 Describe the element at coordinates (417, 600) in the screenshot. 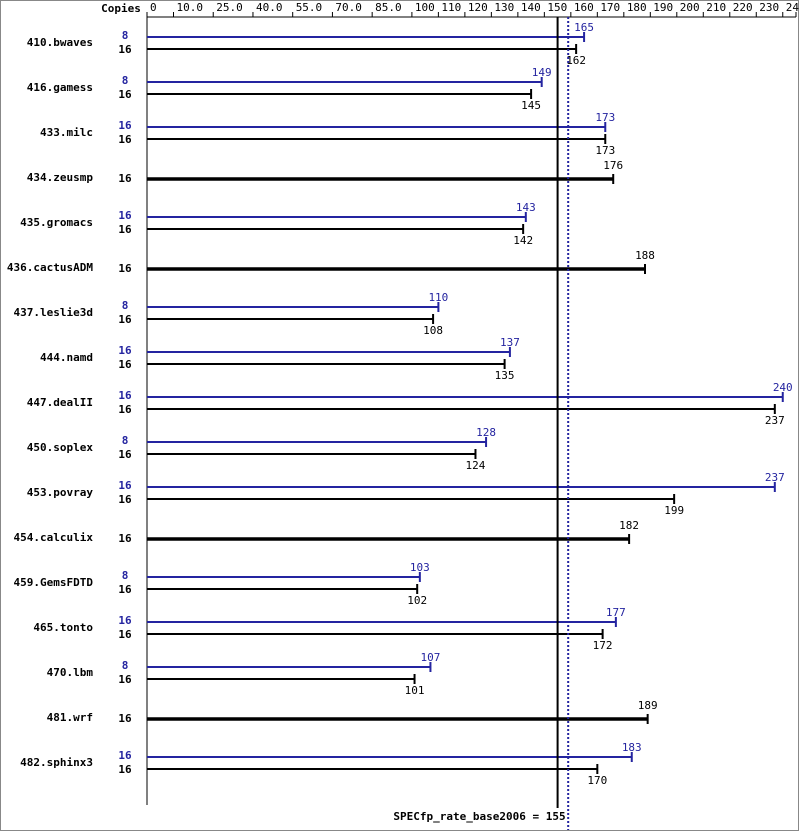

I see `value-label: 102` at that location.